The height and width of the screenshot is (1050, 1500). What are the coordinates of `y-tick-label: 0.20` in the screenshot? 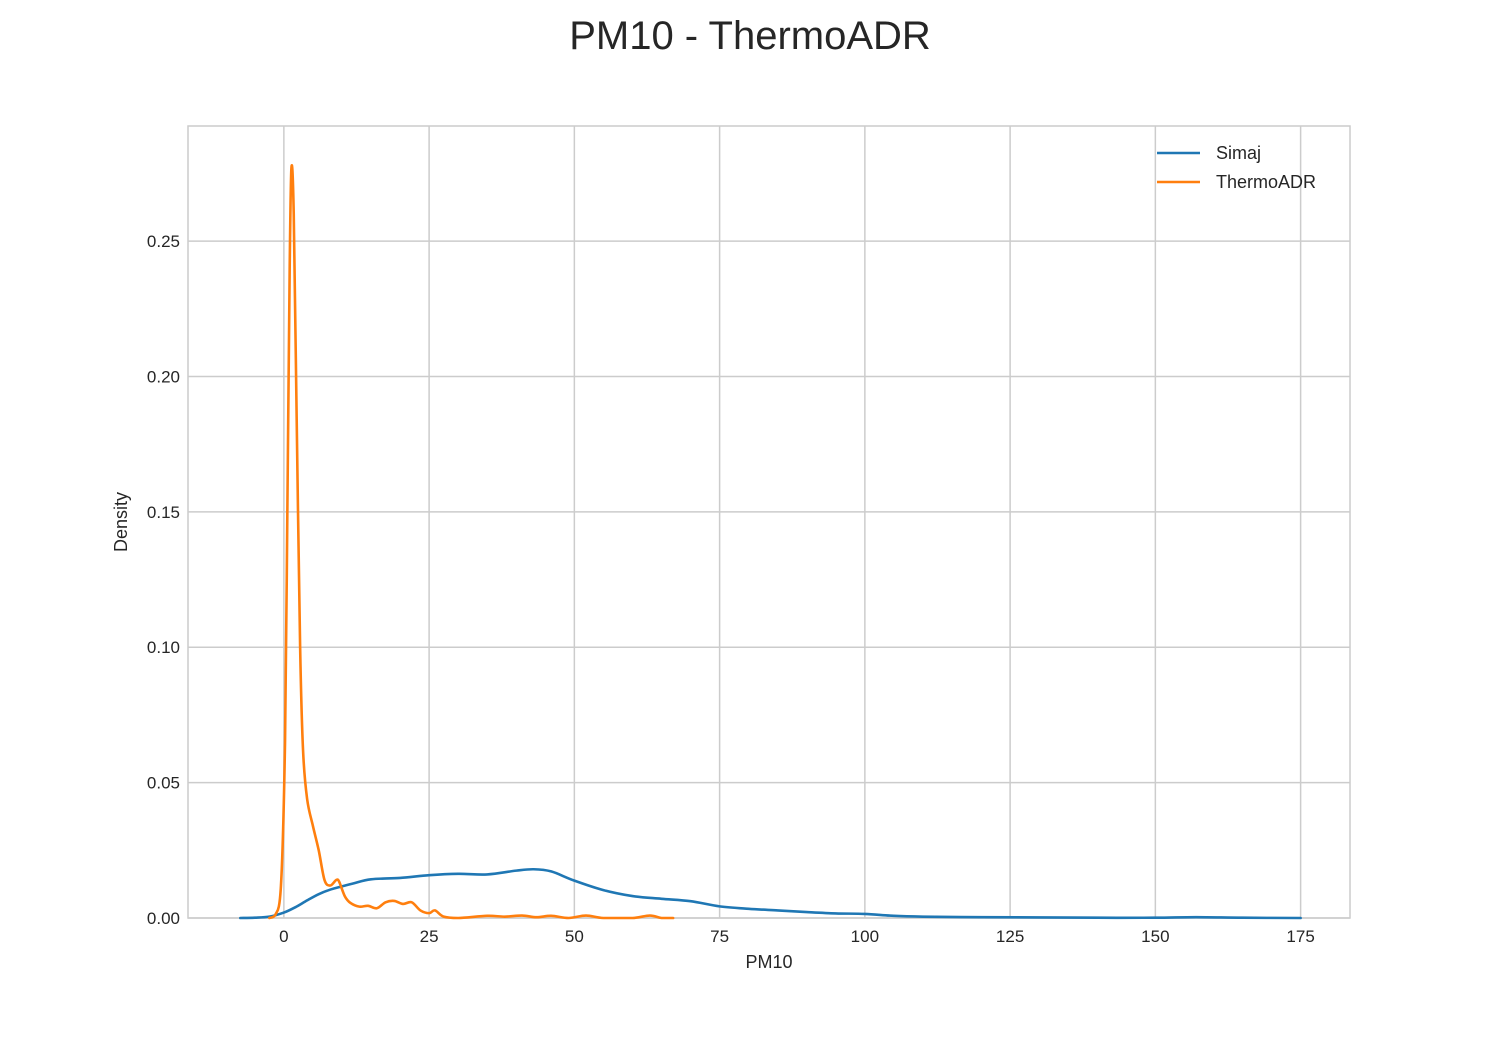 It's located at (163, 376).